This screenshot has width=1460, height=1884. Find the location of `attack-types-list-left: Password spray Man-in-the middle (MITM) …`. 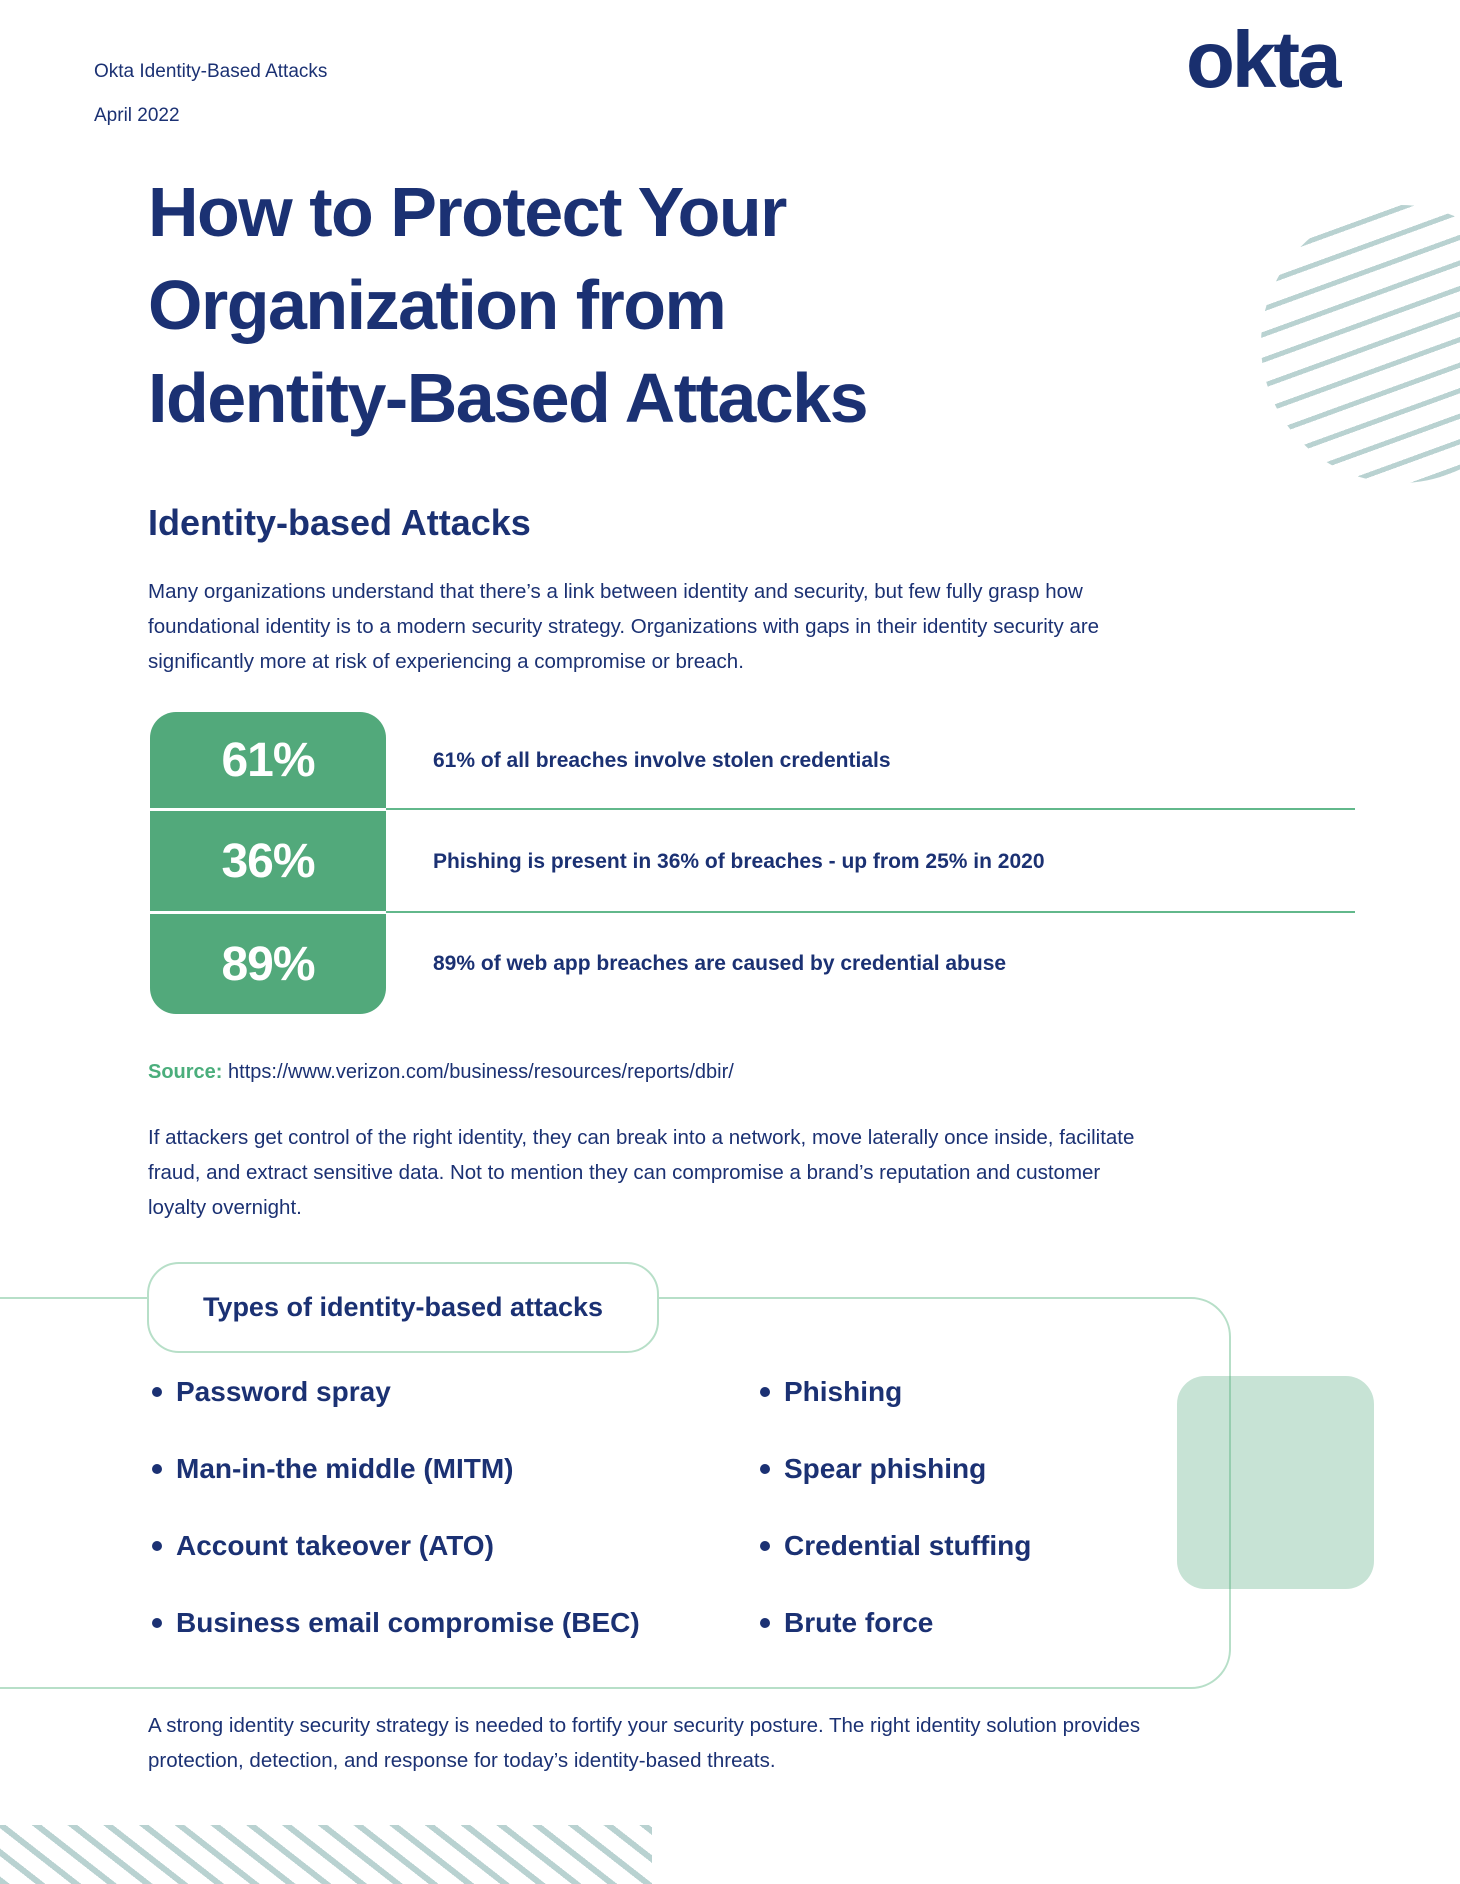

attack-types-list-left: Password spray Man-in-the middle (MITM) … is located at coordinates (396, 1526).